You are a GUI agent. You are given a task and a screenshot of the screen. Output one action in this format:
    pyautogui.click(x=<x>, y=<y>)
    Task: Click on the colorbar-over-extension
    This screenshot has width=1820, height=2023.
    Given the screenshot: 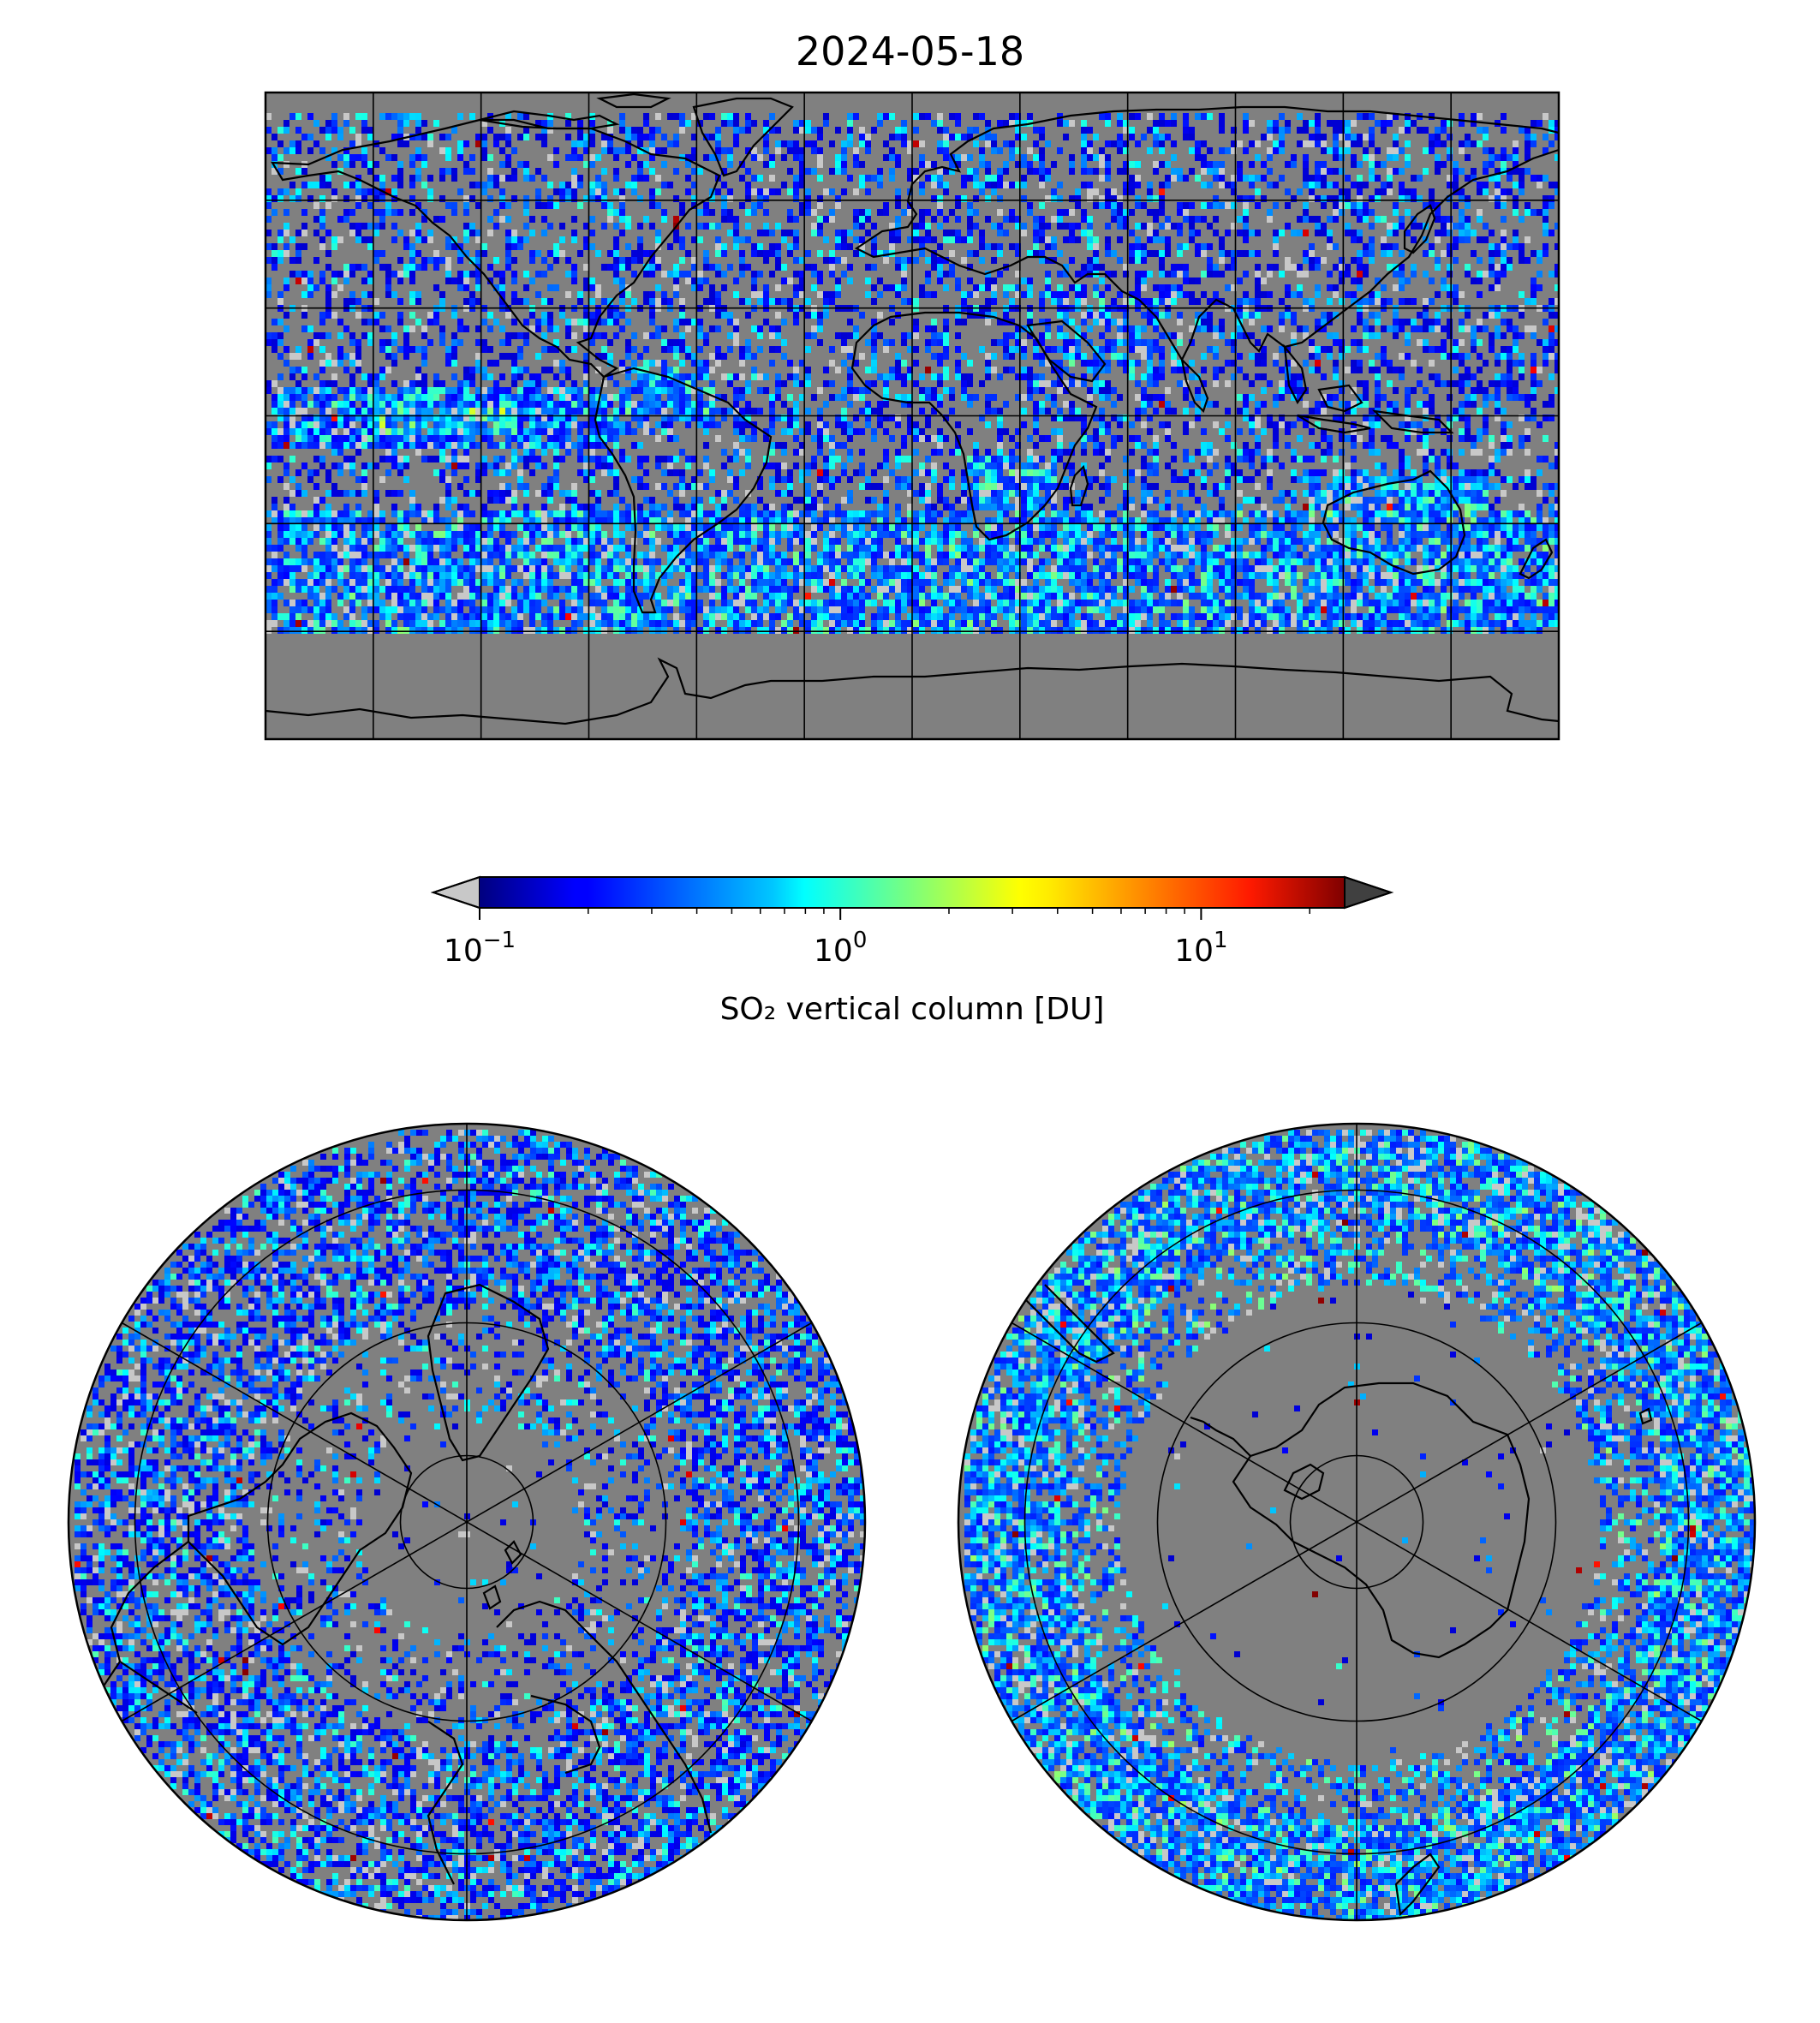 What is the action you would take?
    pyautogui.click(x=1369, y=892)
    